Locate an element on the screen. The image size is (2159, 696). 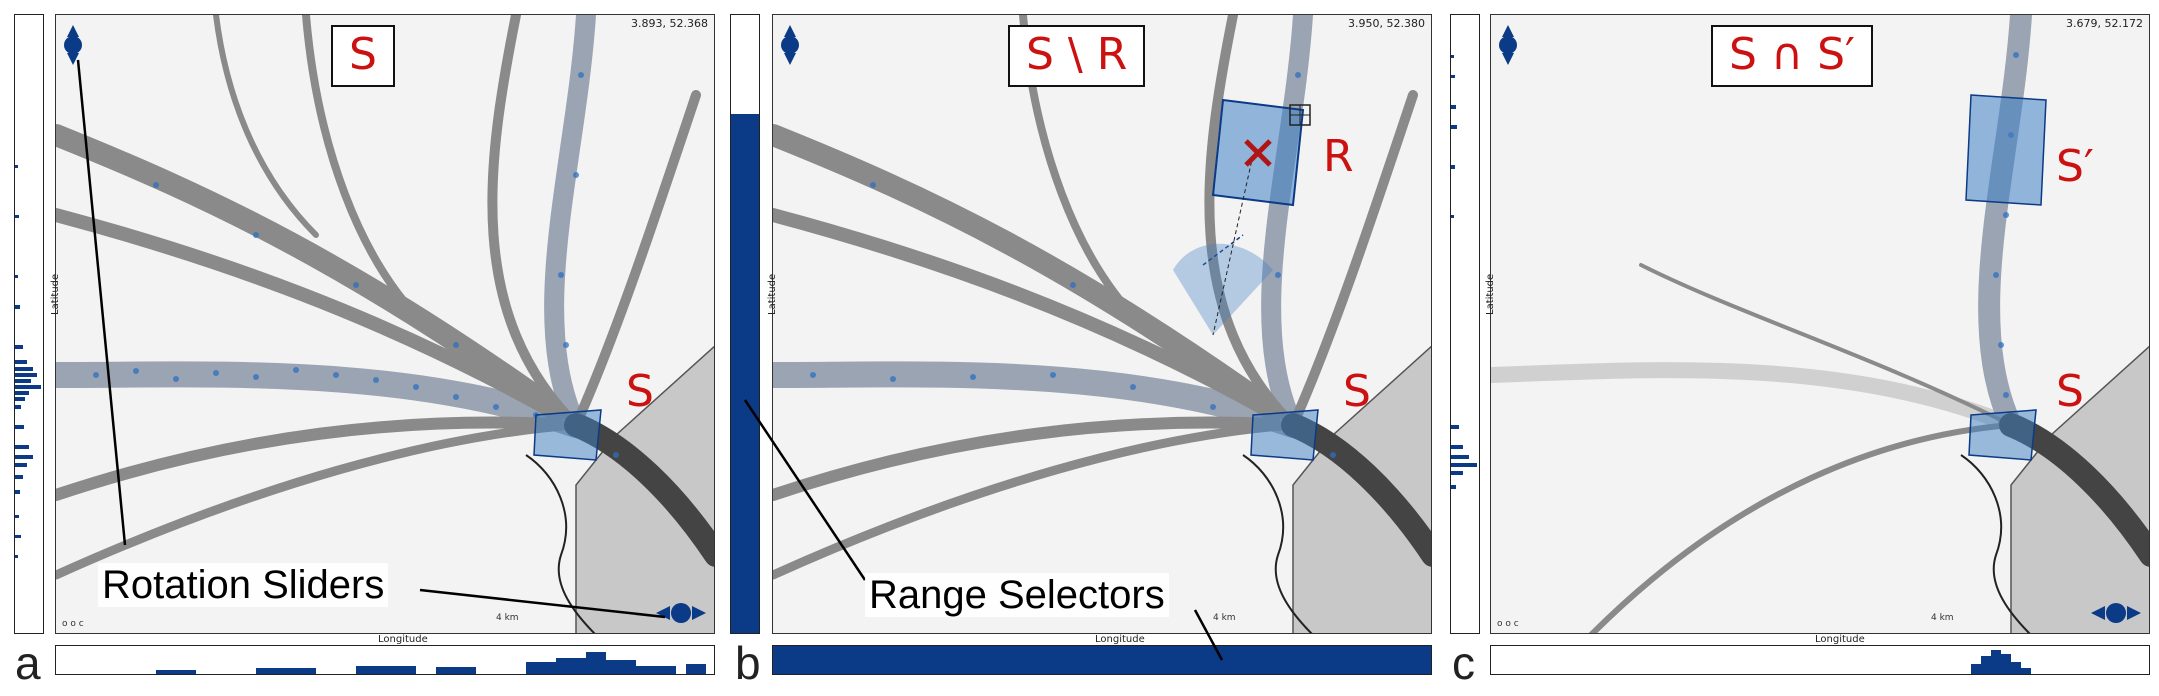
panel-c-title: S ∩ S′ is located at coordinates (1792, 56).